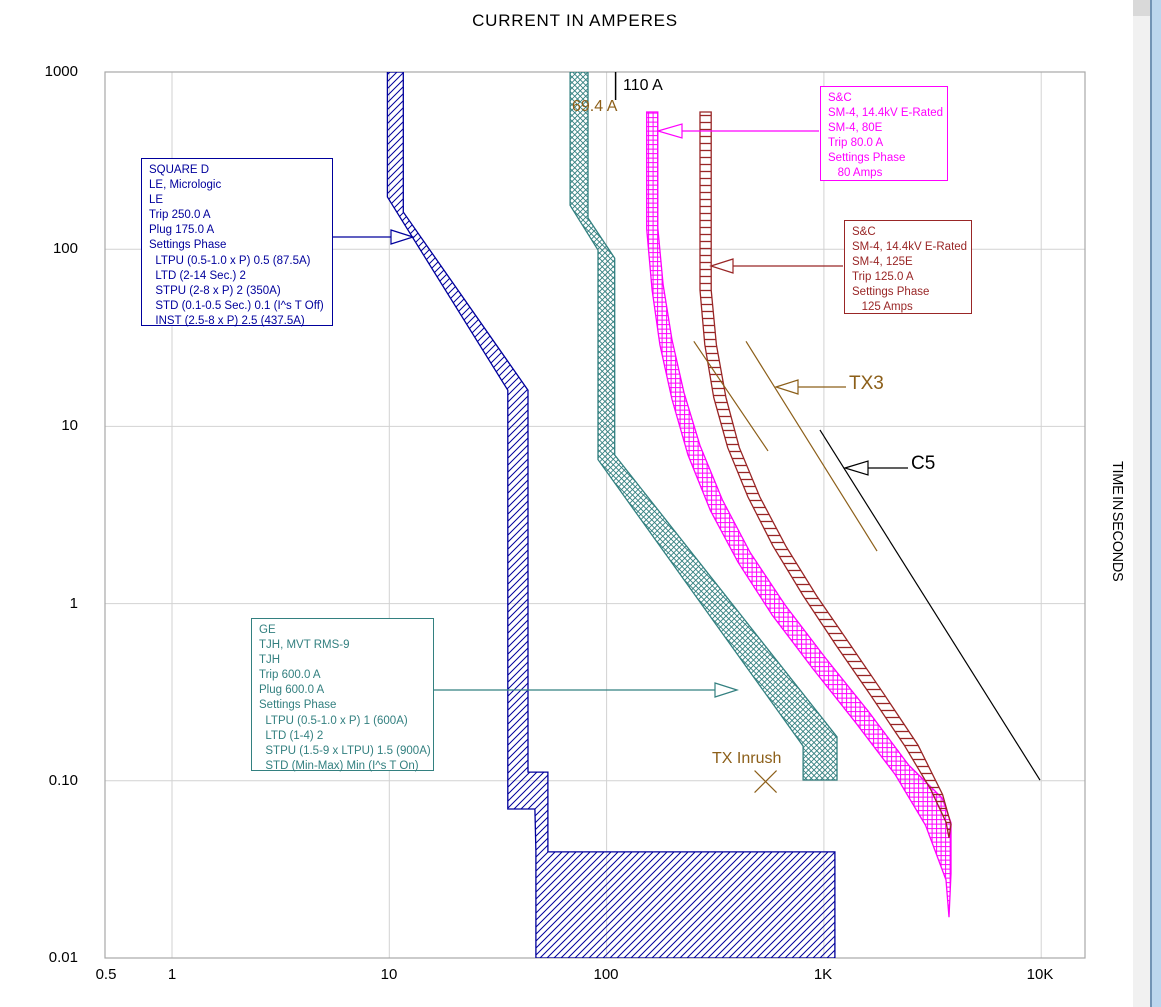 The height and width of the screenshot is (1007, 1161). Describe the element at coordinates (106, 974) in the screenshot. I see `x-tick: 0.5` at that location.